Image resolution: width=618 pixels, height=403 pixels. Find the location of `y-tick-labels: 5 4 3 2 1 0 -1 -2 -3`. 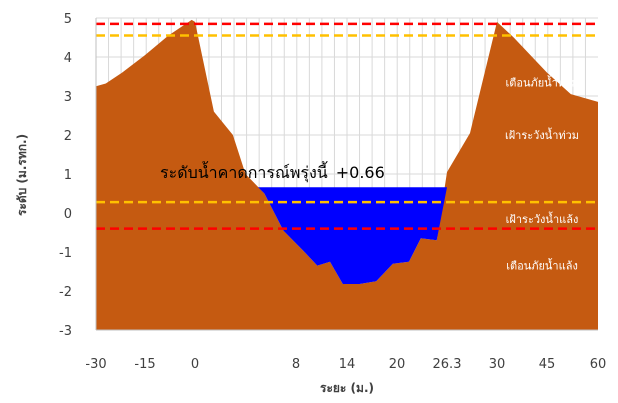

y-tick-labels: 5 4 3 2 1 0 -1 -2 -3 is located at coordinates (65, 175).